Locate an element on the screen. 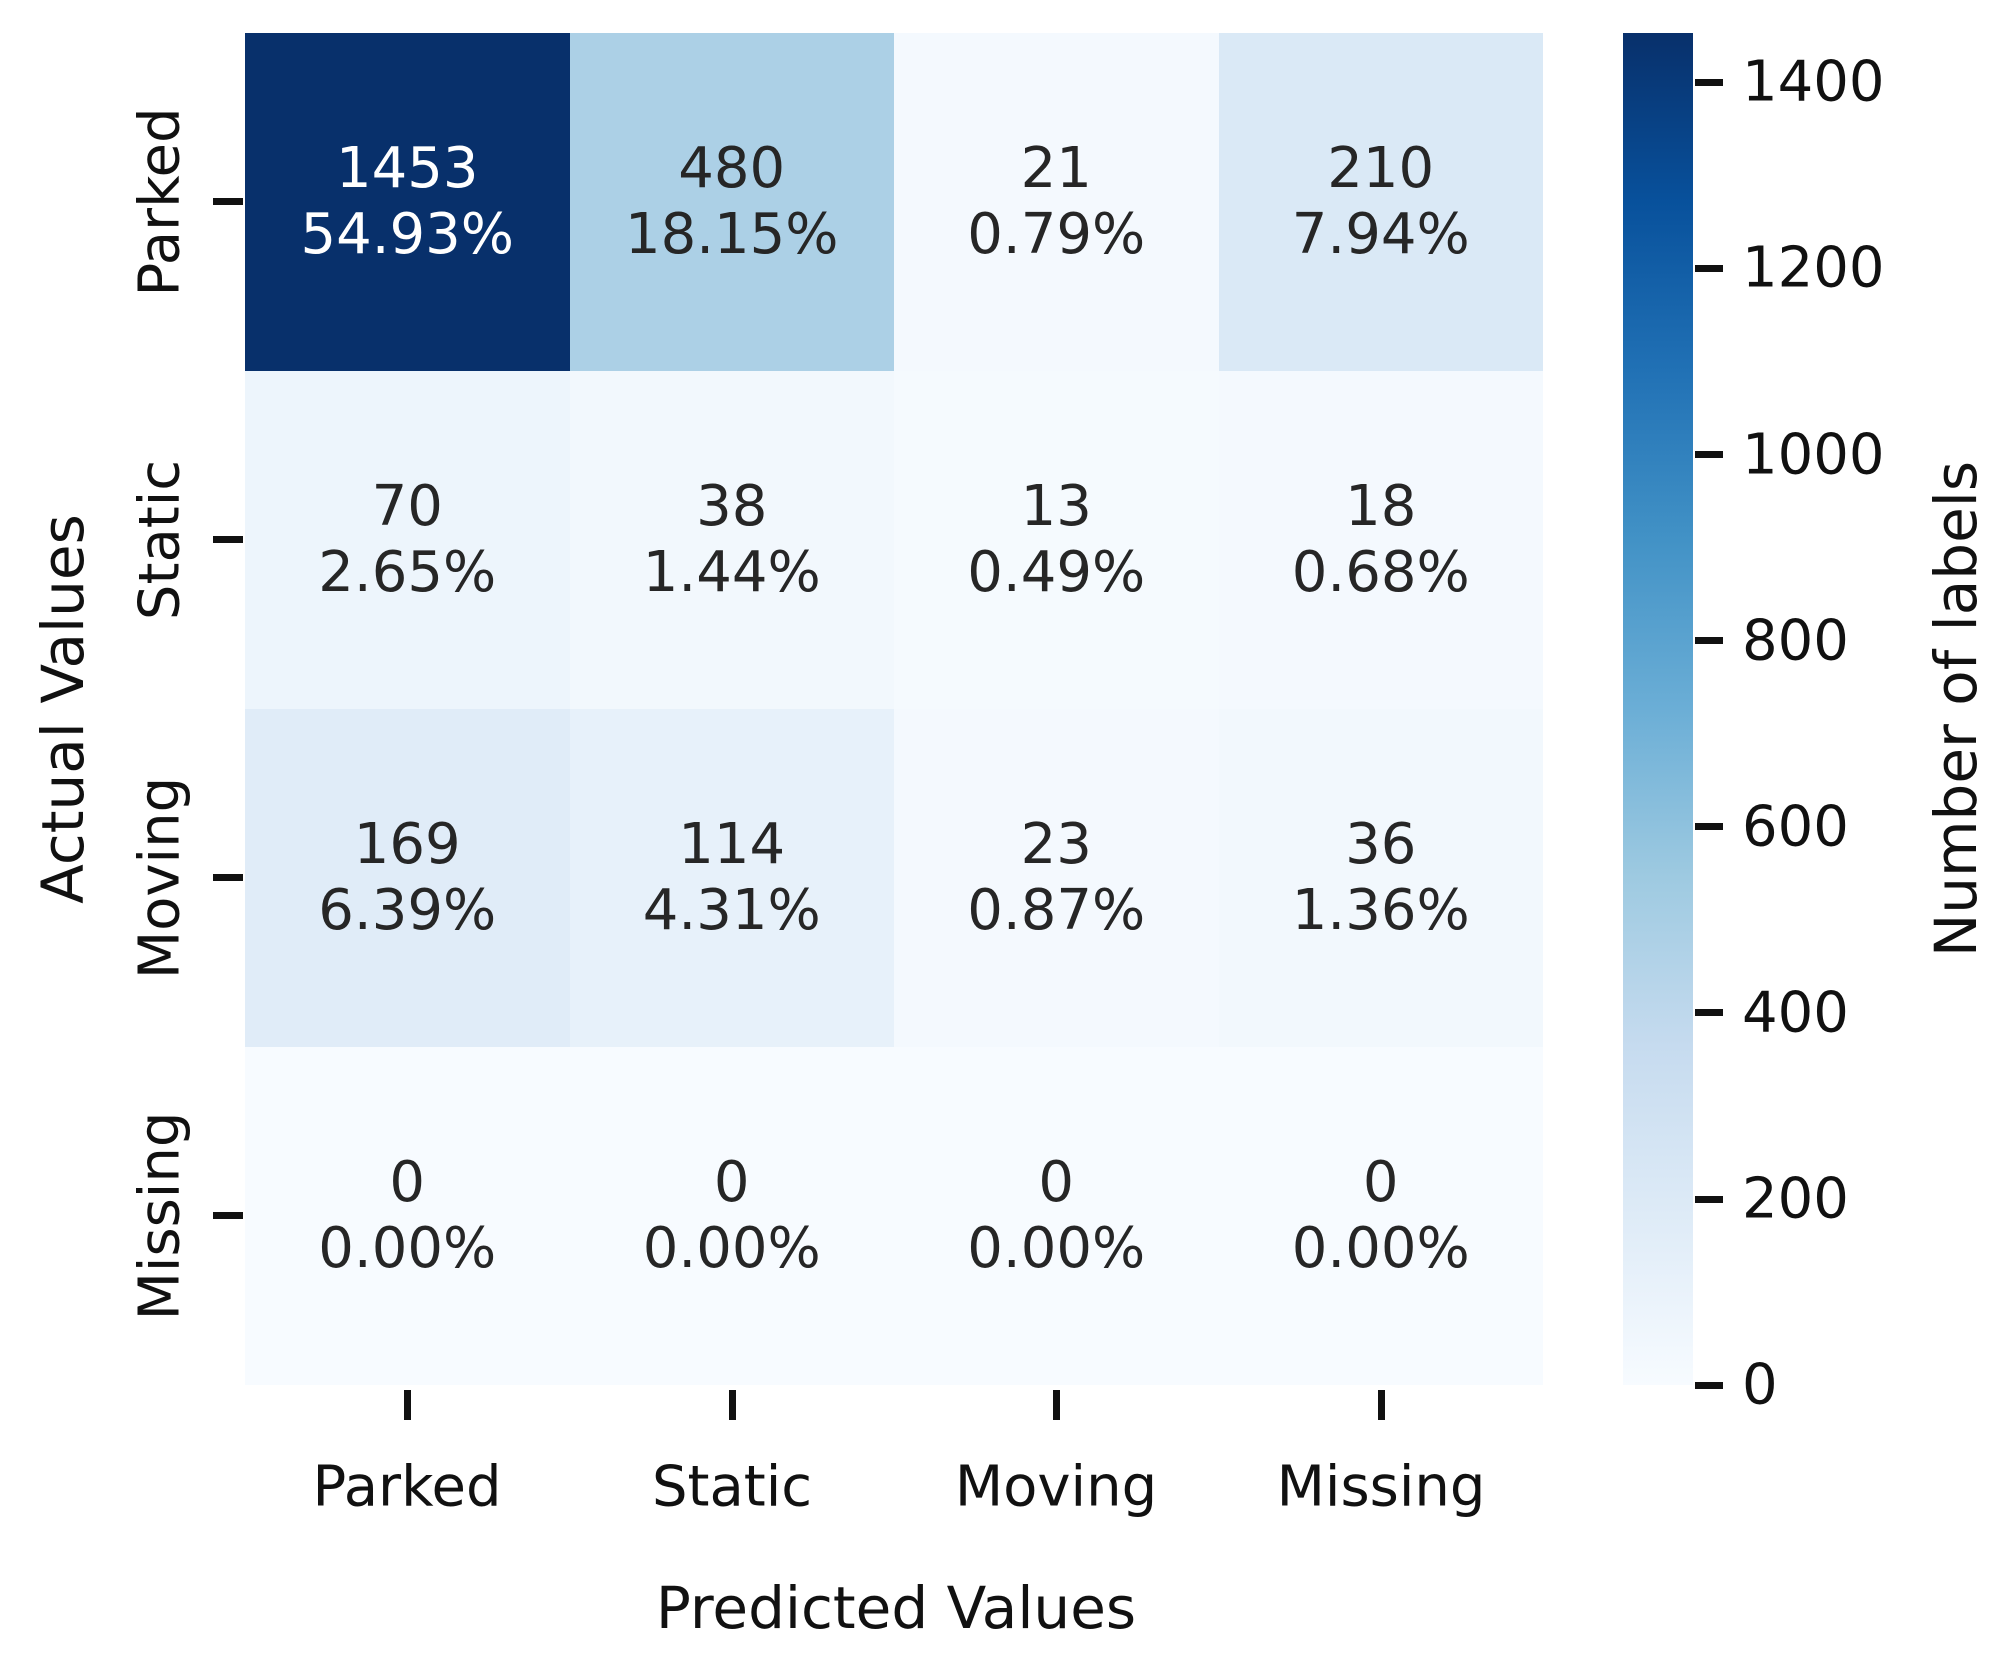  cell-percent: 54.93% is located at coordinates (407, 234).